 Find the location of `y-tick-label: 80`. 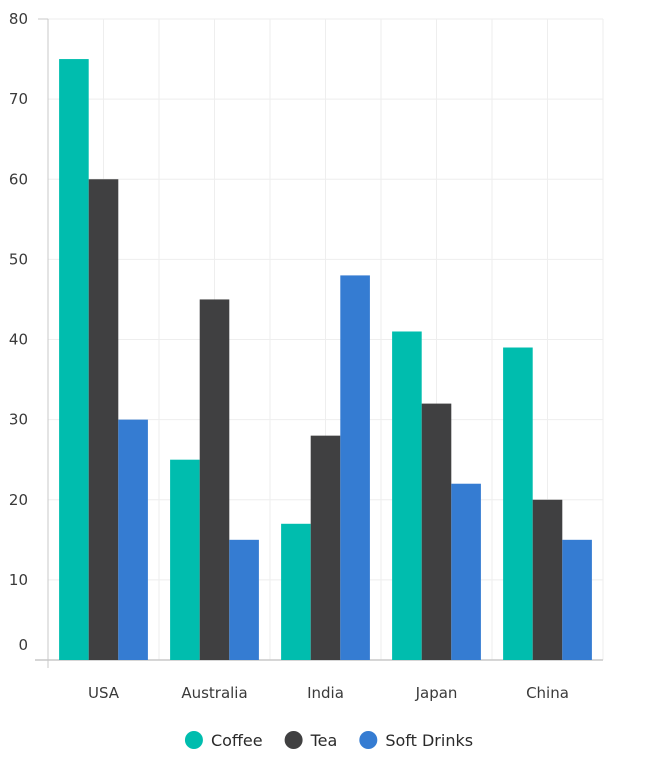

y-tick-label: 80 is located at coordinates (18, 19).